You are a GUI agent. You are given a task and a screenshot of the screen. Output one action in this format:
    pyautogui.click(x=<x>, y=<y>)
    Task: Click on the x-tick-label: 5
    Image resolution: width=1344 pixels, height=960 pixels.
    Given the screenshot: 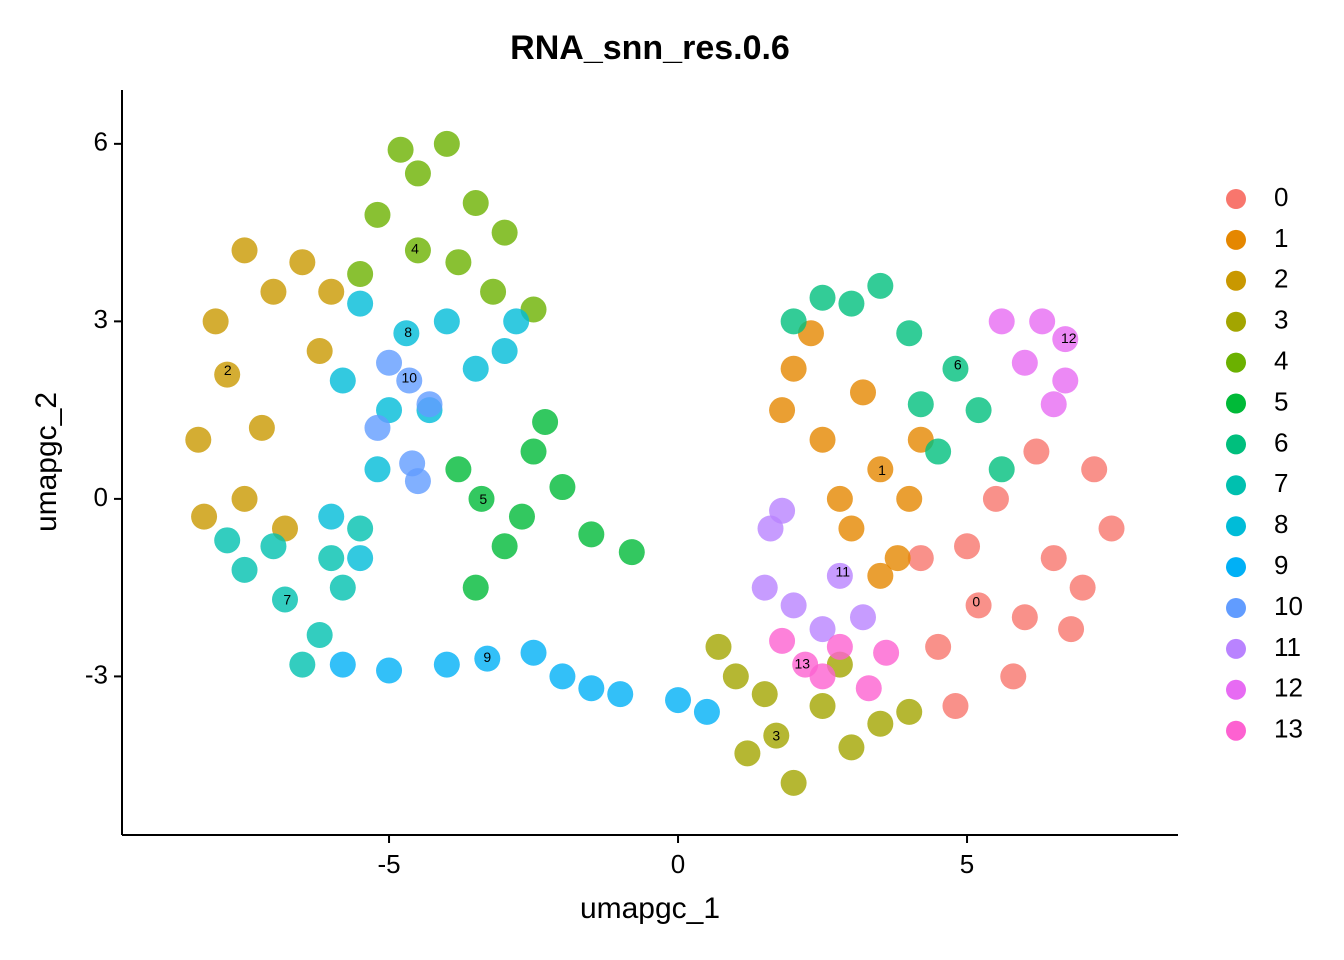 What is the action you would take?
    pyautogui.click(x=967, y=864)
    